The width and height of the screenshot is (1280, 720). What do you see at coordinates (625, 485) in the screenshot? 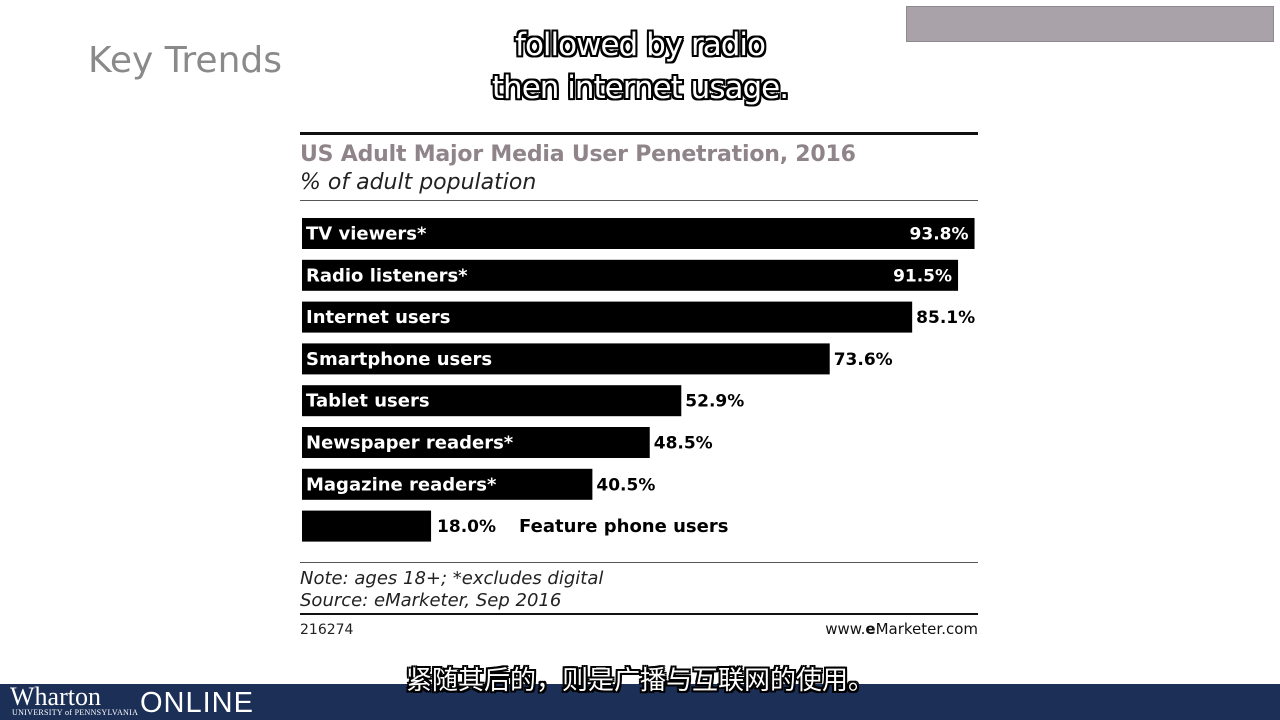
I see `value-label-7: 40.5%` at bounding box center [625, 485].